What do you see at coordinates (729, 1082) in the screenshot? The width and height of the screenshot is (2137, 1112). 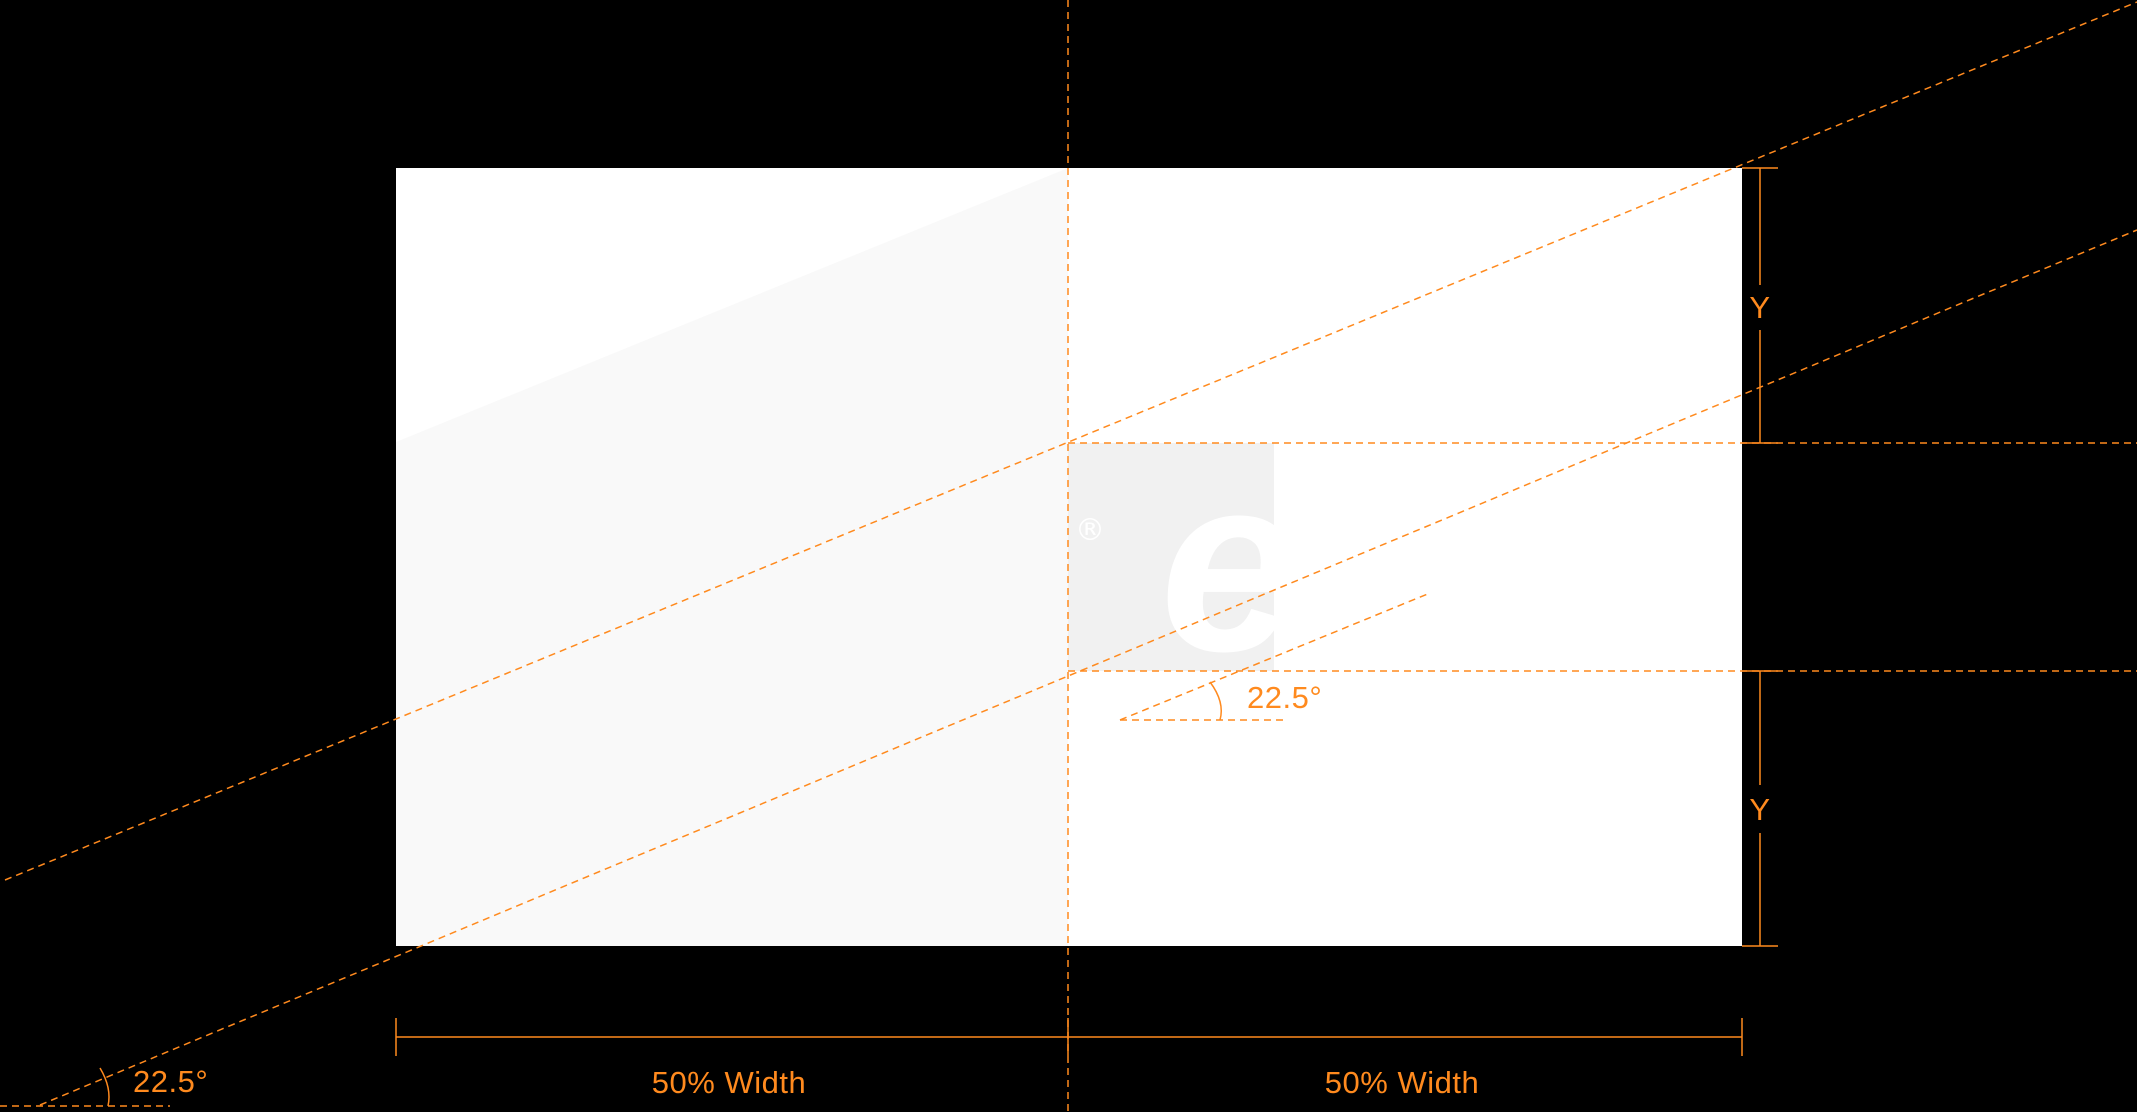 I see `width-left-label: 50% Width` at bounding box center [729, 1082].